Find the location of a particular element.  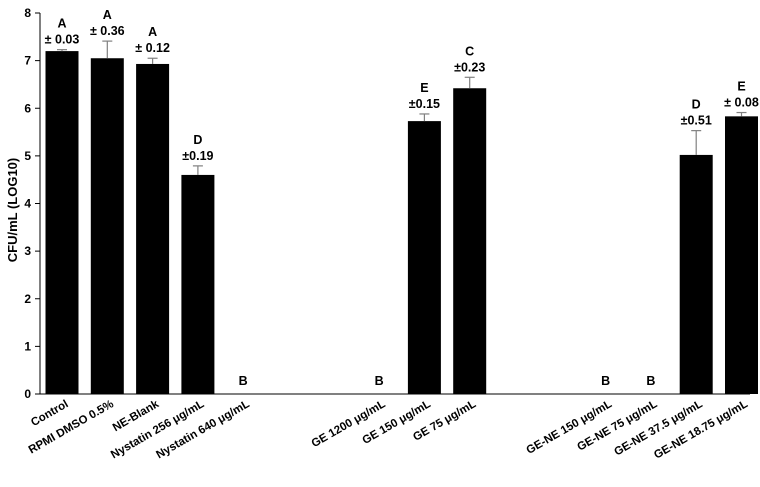

sd-label: ± 0.12 is located at coordinates (152, 48).